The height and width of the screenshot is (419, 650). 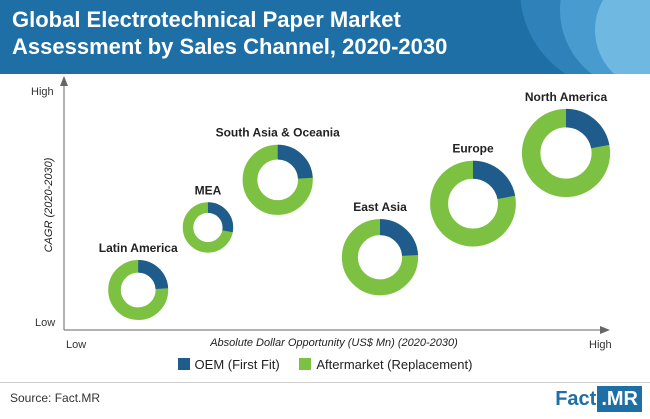 What do you see at coordinates (76, 345) in the screenshot?
I see `x-tick-low: Low` at bounding box center [76, 345].